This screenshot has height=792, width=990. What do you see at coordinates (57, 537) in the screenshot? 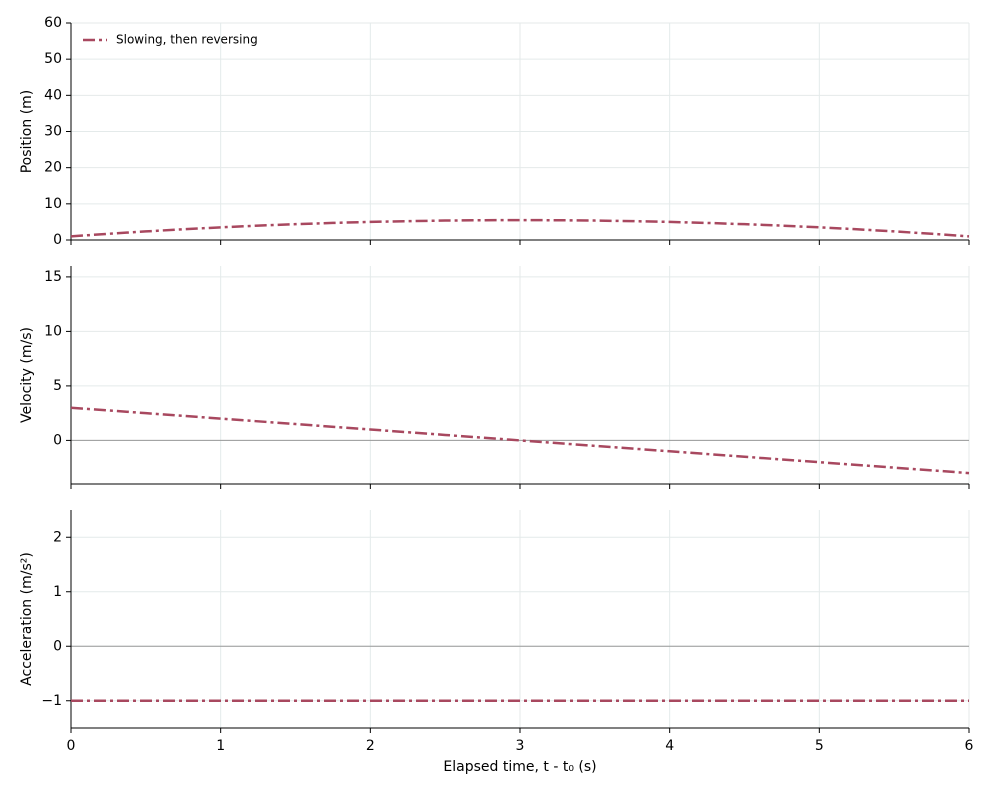
I see `y-tick-label: 2` at bounding box center [57, 537].